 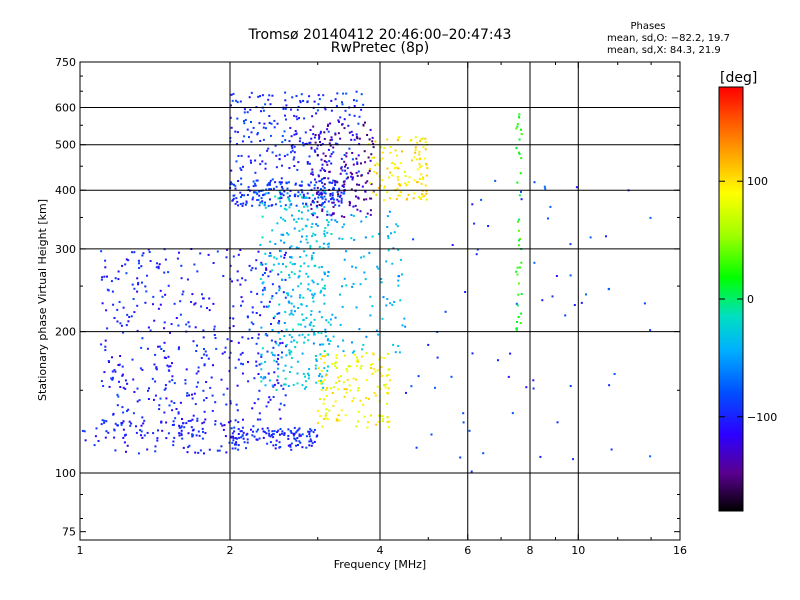 What do you see at coordinates (578, 550) in the screenshot?
I see `x-tick-label: 10` at bounding box center [578, 550].